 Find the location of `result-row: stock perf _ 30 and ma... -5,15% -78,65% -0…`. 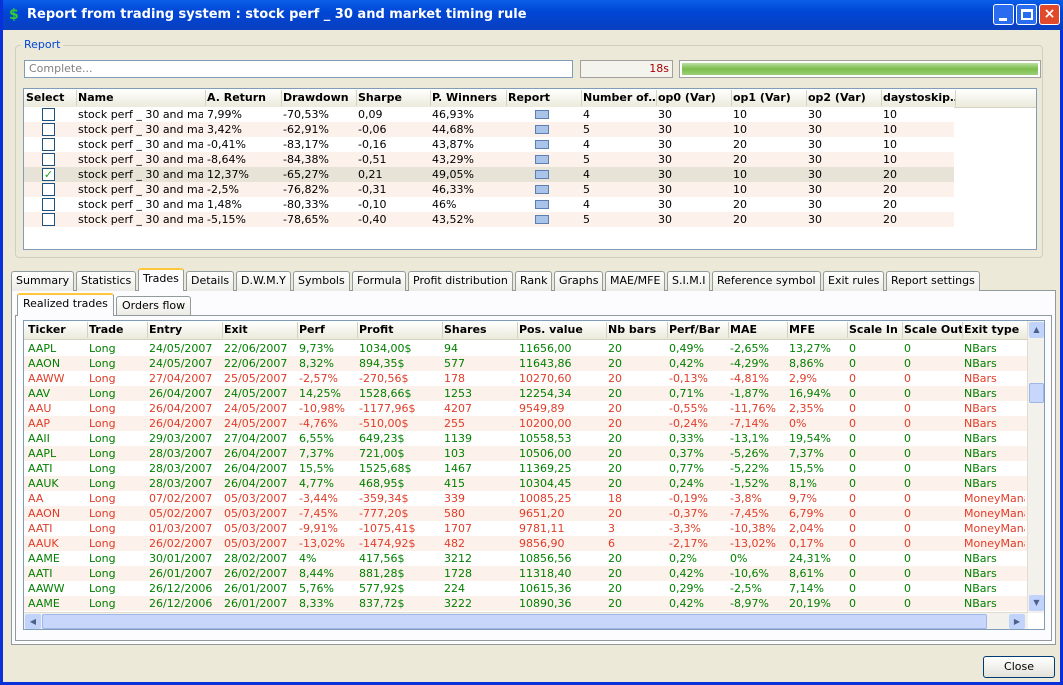

result-row: stock perf _ 30 and ma... -5,15% -78,65% -0… is located at coordinates (489, 219).